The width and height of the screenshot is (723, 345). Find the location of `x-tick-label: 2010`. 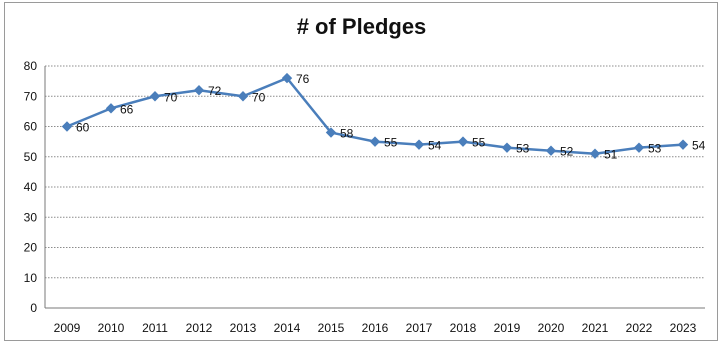

x-tick-label: 2010 is located at coordinates (111, 328).